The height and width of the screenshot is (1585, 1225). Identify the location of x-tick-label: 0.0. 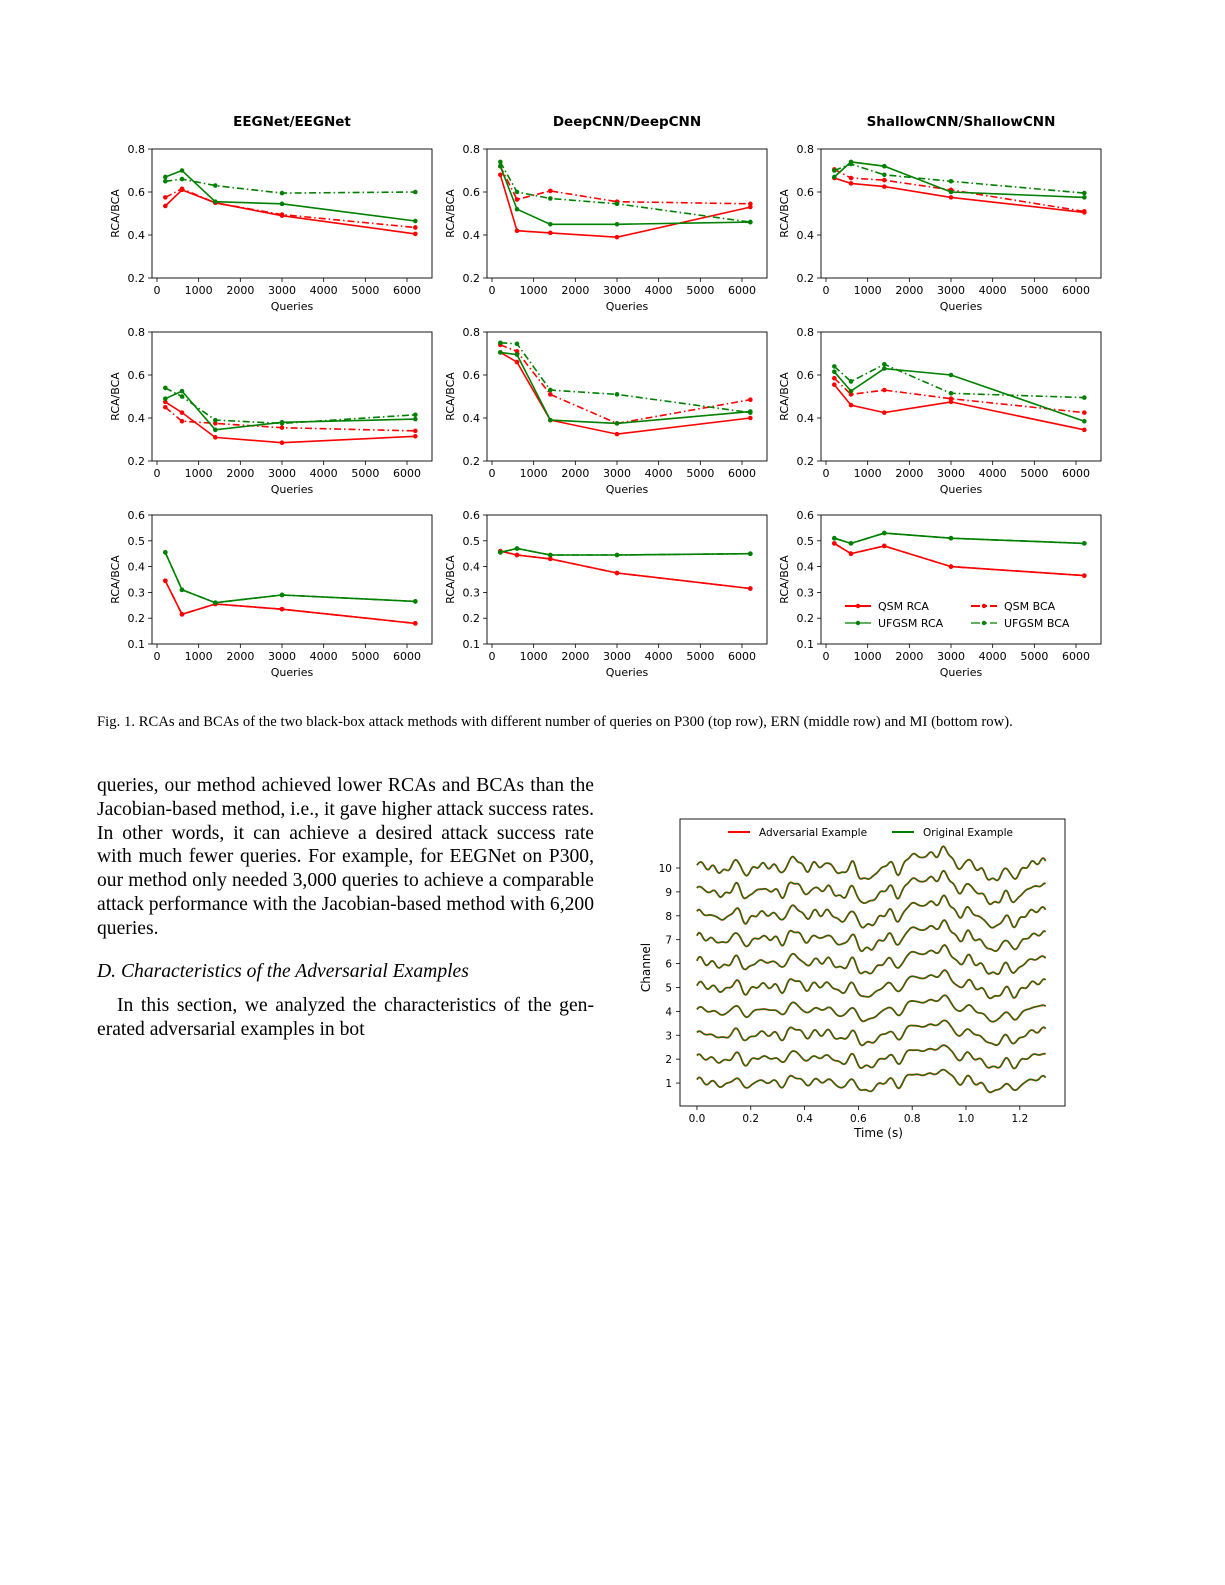
(697, 1119).